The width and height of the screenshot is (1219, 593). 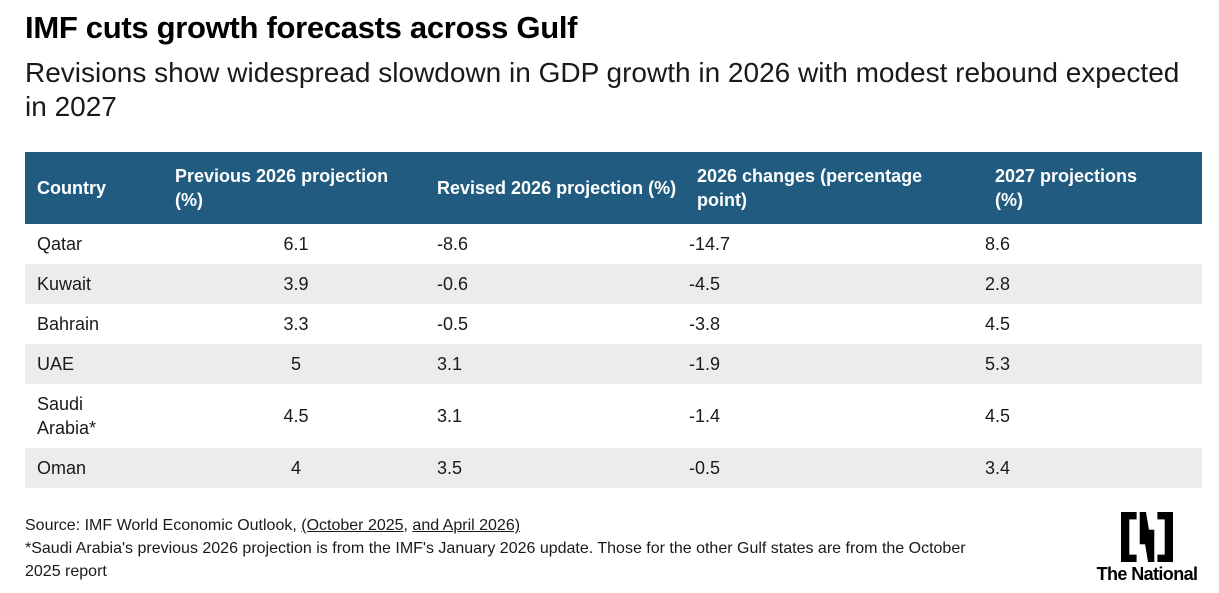 I want to click on cell-2026-change: -0.5, so click(x=831, y=468).